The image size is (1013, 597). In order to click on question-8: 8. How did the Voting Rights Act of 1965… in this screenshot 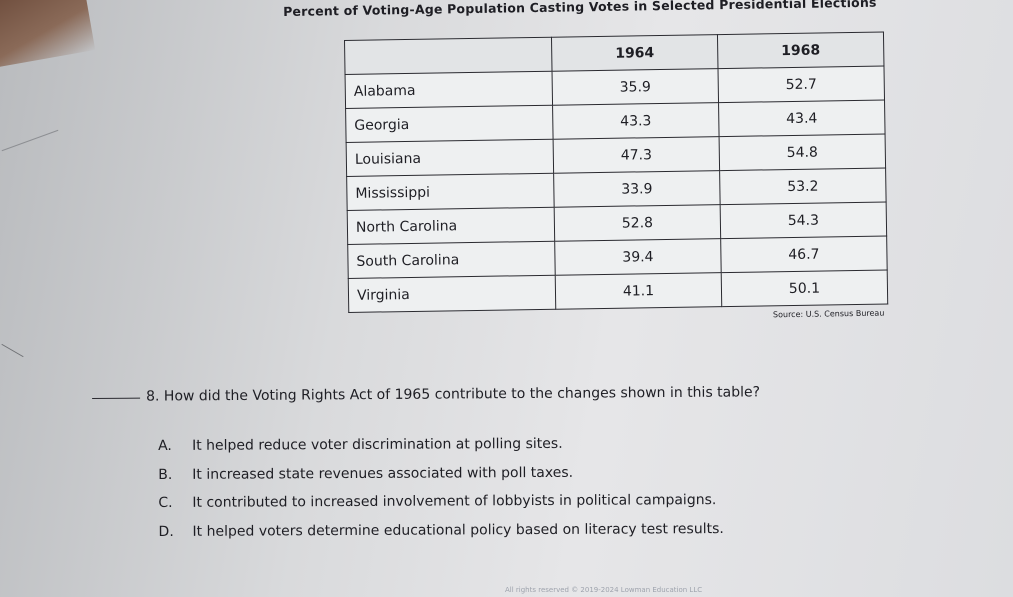, I will do `click(426, 392)`.